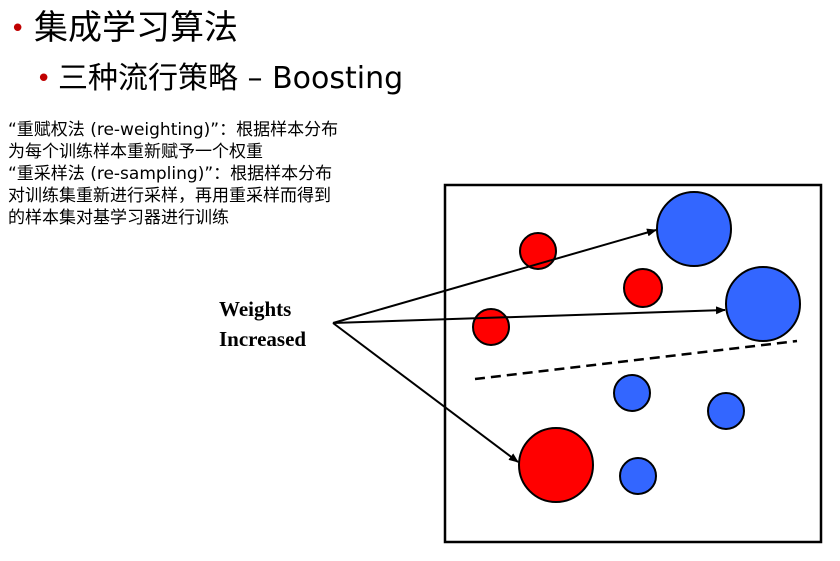 The height and width of the screenshot is (561, 840). What do you see at coordinates (255, 309) in the screenshot?
I see `weights-label-line1: Weights` at bounding box center [255, 309].